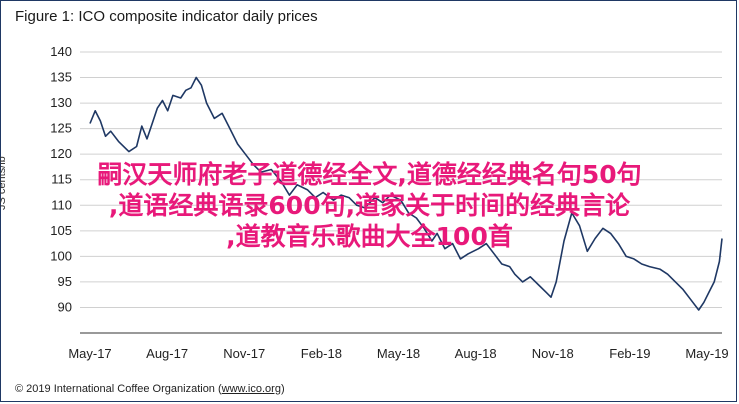 This screenshot has height=404, width=739. I want to click on y-tick-label: 105, so click(61, 230).